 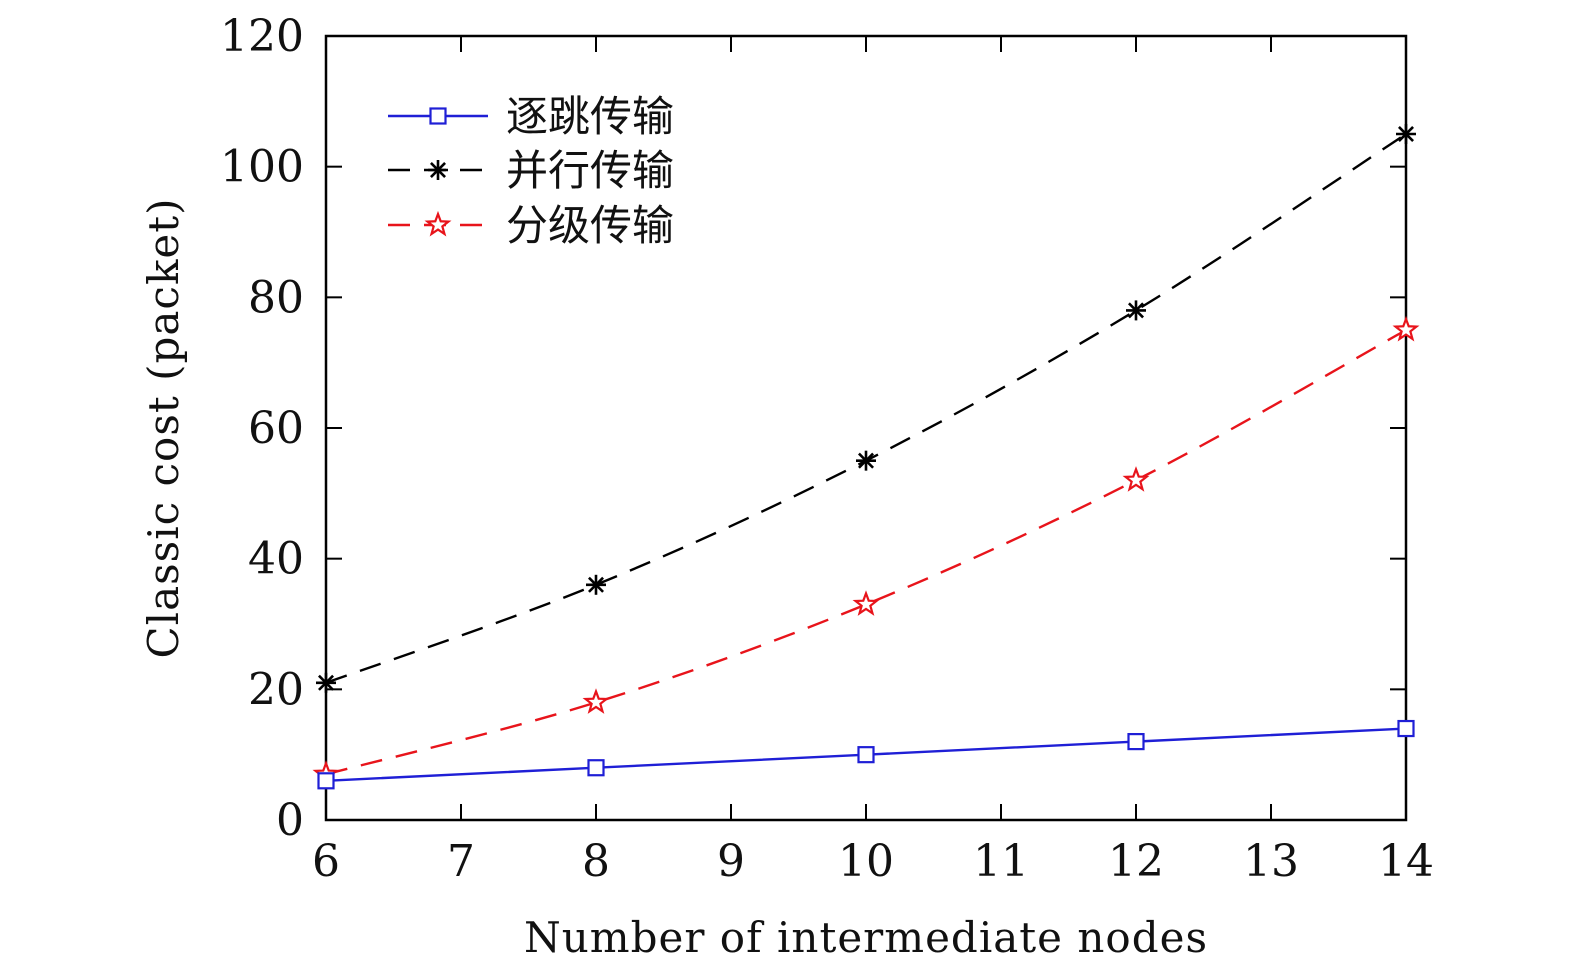 What do you see at coordinates (290, 820) in the screenshot?
I see `y-tick-label: 0` at bounding box center [290, 820].